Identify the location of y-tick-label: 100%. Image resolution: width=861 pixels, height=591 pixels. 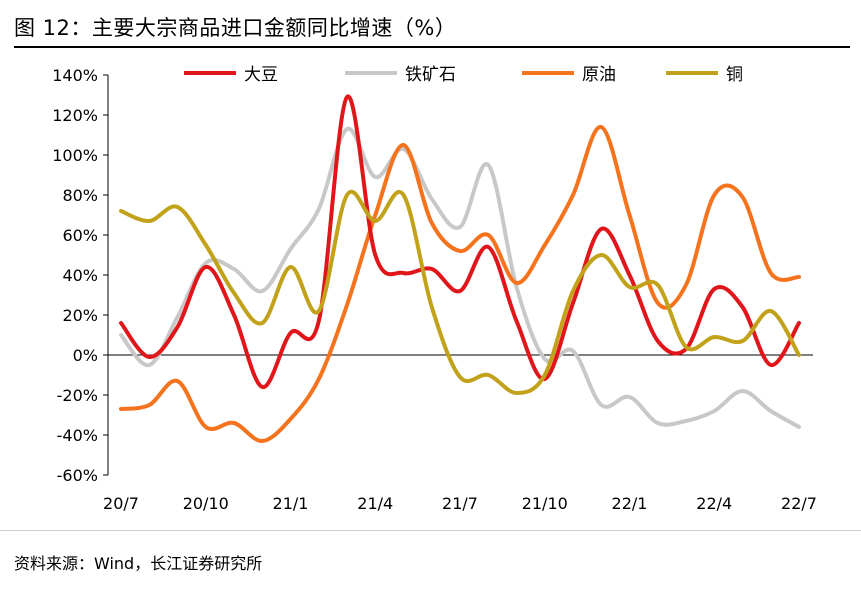
(75, 155).